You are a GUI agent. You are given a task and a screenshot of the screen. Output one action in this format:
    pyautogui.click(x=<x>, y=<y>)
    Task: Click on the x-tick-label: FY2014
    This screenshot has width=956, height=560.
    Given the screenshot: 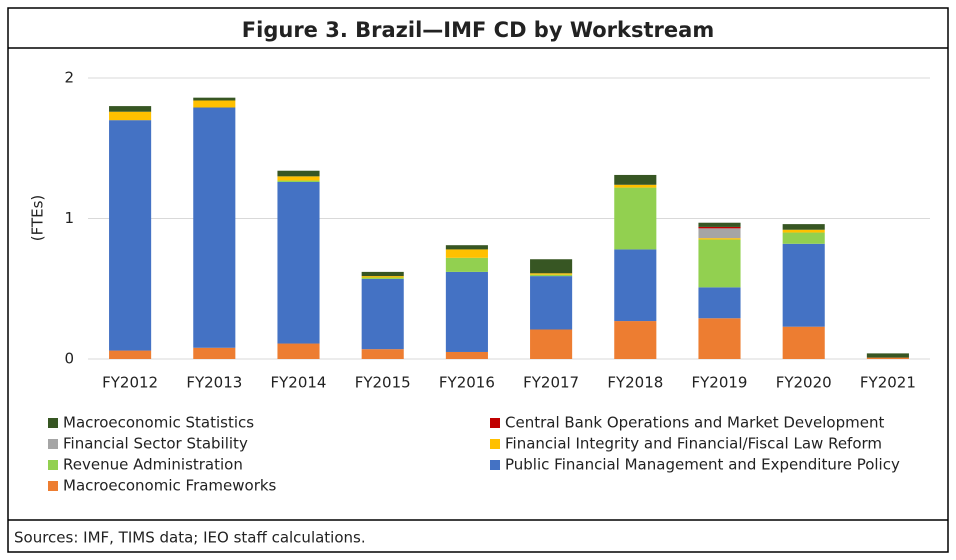 What is the action you would take?
    pyautogui.click(x=299, y=383)
    